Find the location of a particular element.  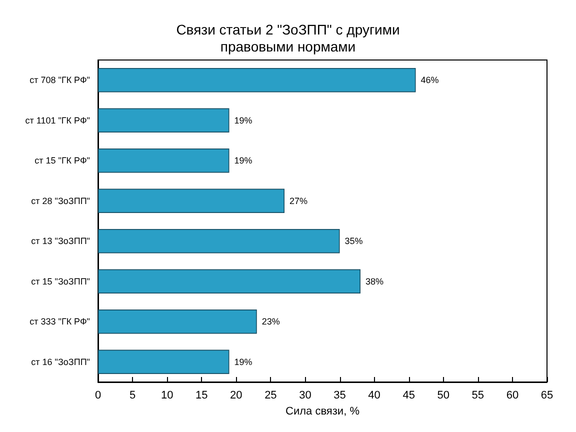

x-tick-label: 15 is located at coordinates (201, 396).